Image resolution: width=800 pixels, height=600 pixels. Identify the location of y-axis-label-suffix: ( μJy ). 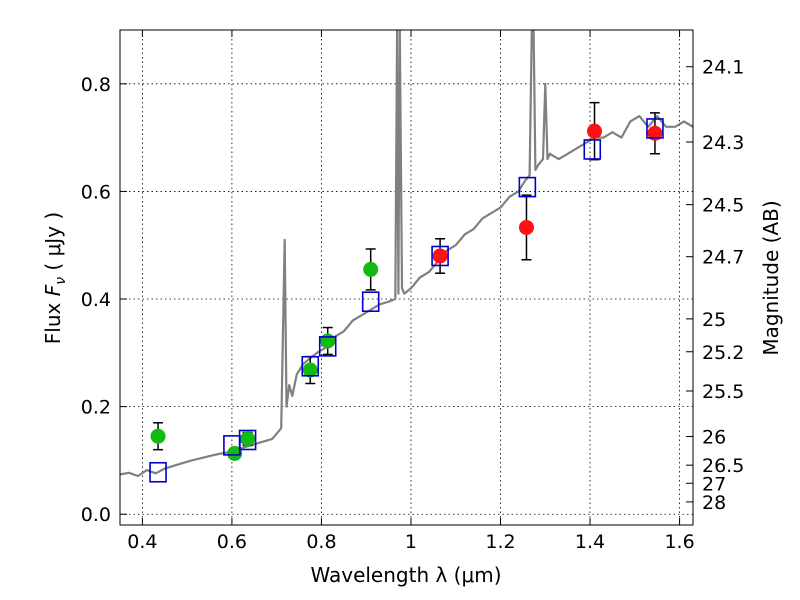
(53, 244).